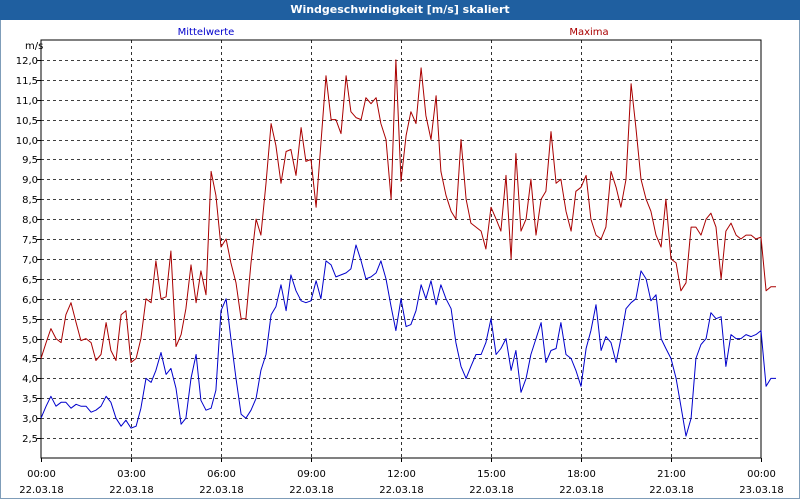 The image size is (800, 502). What do you see at coordinates (30, 240) in the screenshot?
I see `y-tick-label: 7,5` at bounding box center [30, 240].